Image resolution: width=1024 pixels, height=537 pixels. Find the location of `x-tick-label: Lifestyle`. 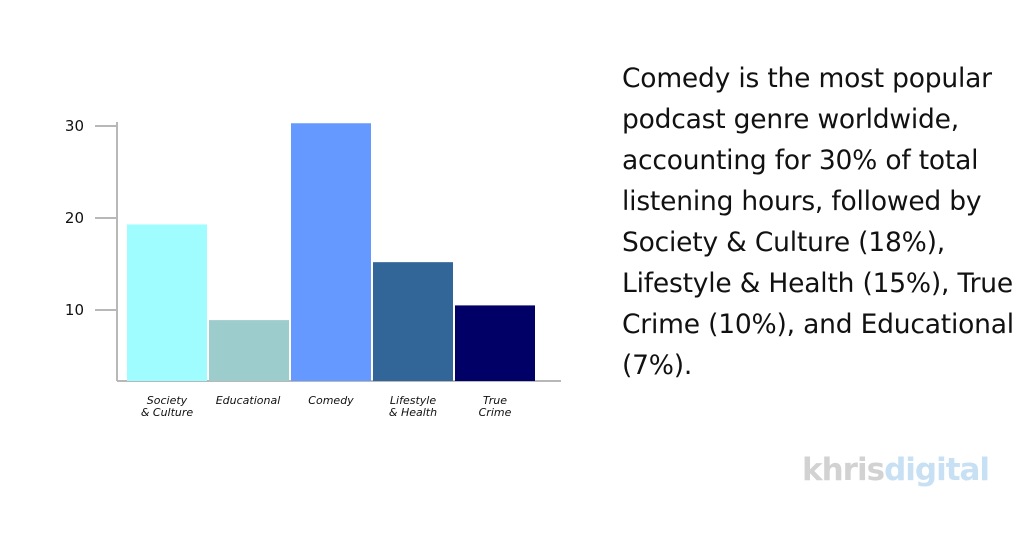

x-tick-label: Lifestyle is located at coordinates (413, 400).